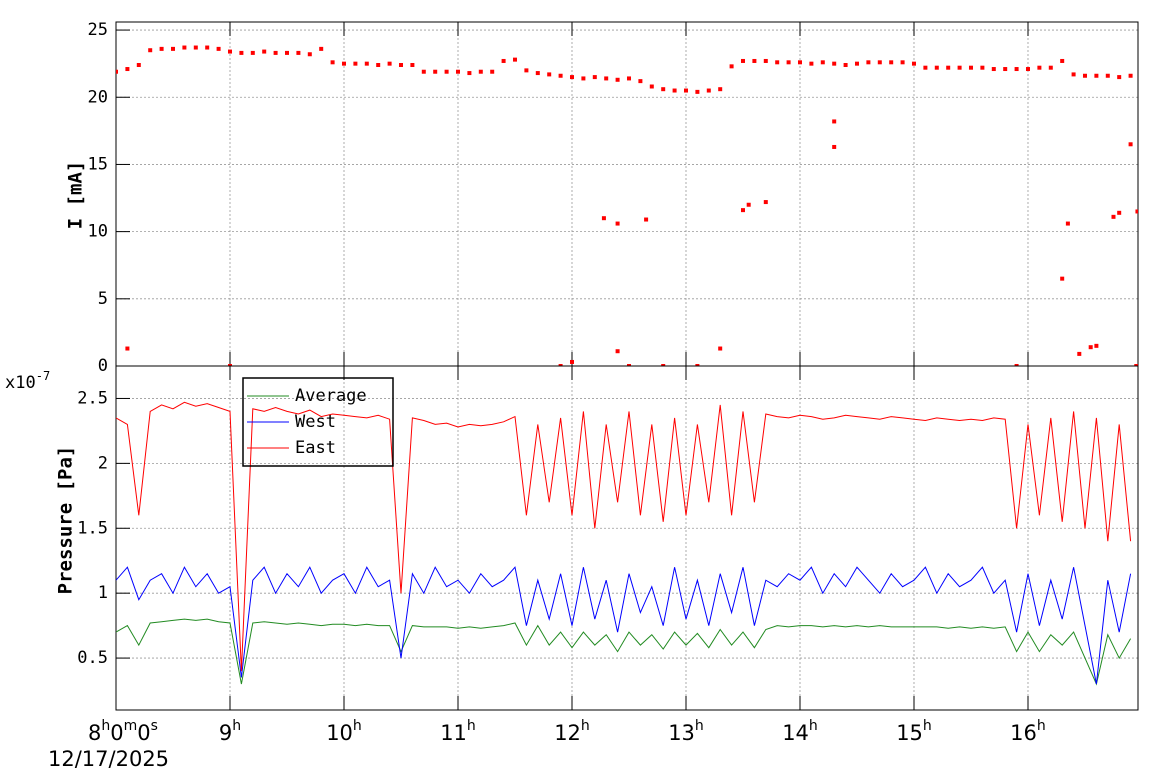 The image size is (1158, 782). Describe the element at coordinates (103, 299) in the screenshot. I see `y-tick-label: 5` at that location.